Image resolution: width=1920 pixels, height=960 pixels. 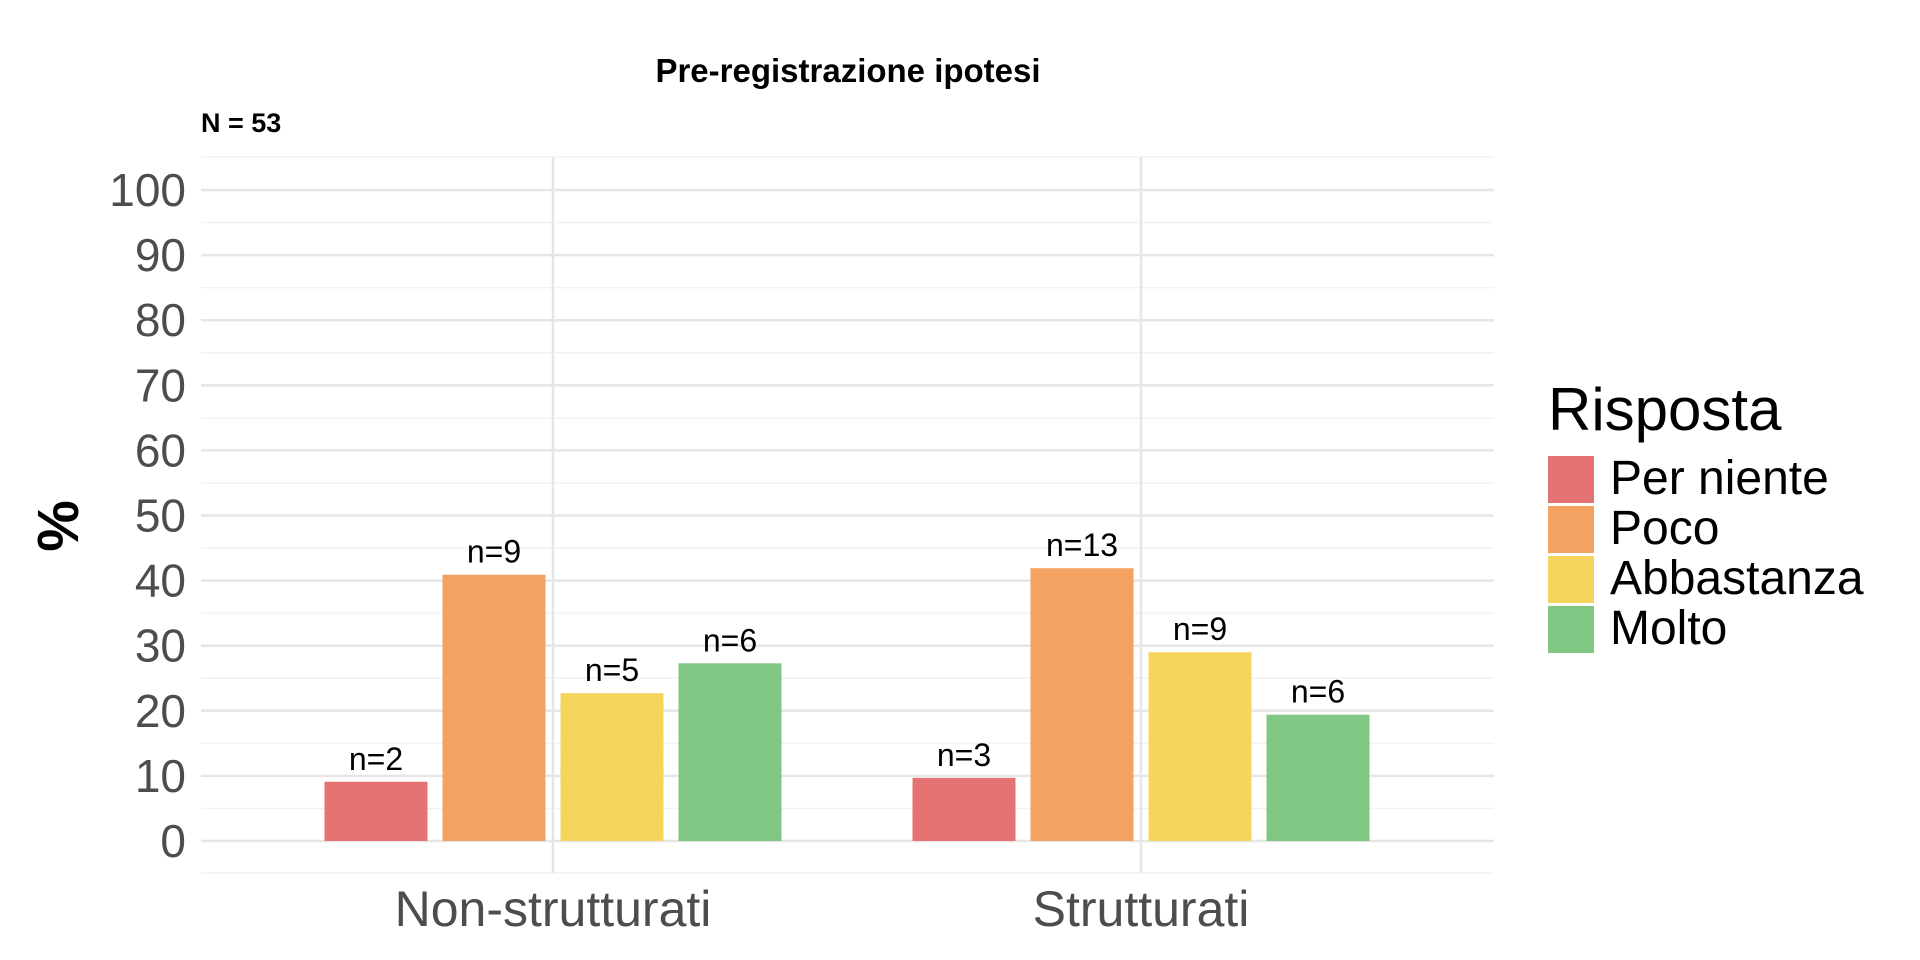 I want to click on y-axis: 0 10 20 30 40 50 60 70 80 90 100, so click(x=147, y=515).